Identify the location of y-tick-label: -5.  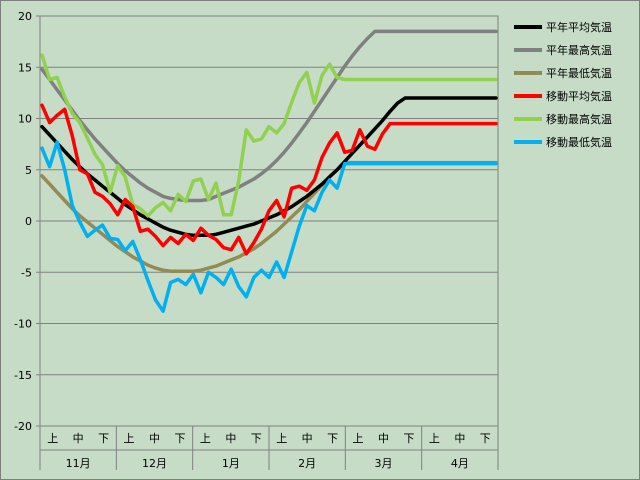
(26, 272).